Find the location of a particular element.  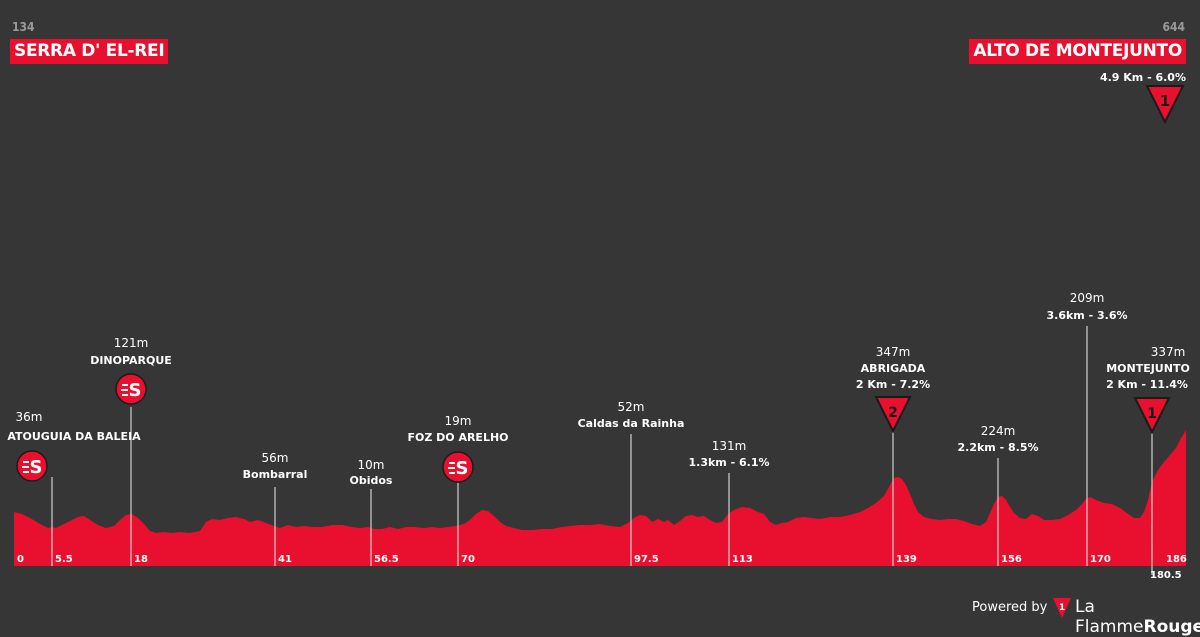

name-foz: FOZ DO ARELHO is located at coordinates (457, 437).